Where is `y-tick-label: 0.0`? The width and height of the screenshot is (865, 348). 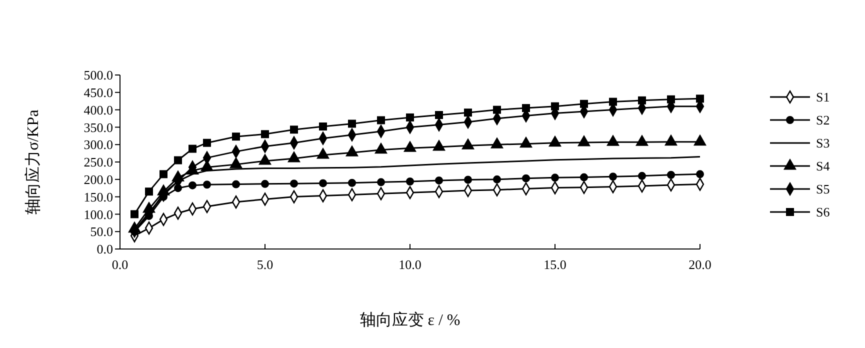 y-tick-label: 0.0 is located at coordinates (104, 249).